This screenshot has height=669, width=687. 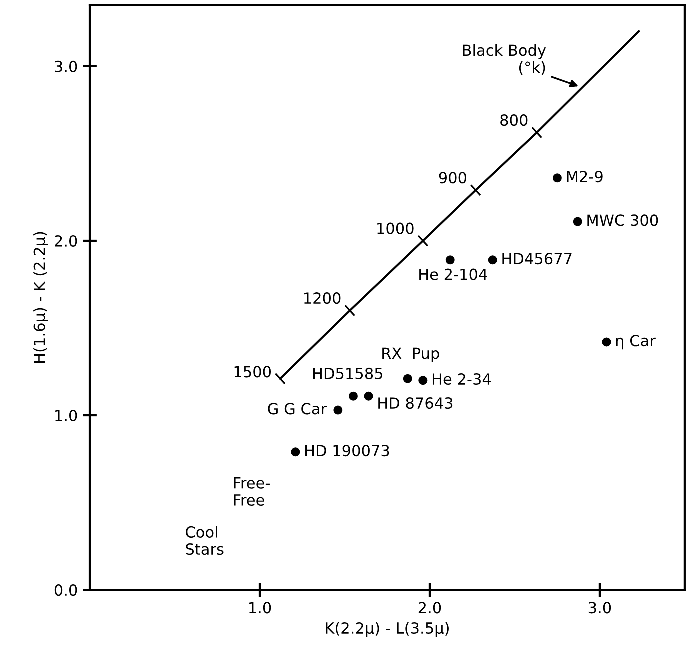 I want to click on x-axis-title: K(2.2μ) - L(3.5μ), so click(x=387, y=629).